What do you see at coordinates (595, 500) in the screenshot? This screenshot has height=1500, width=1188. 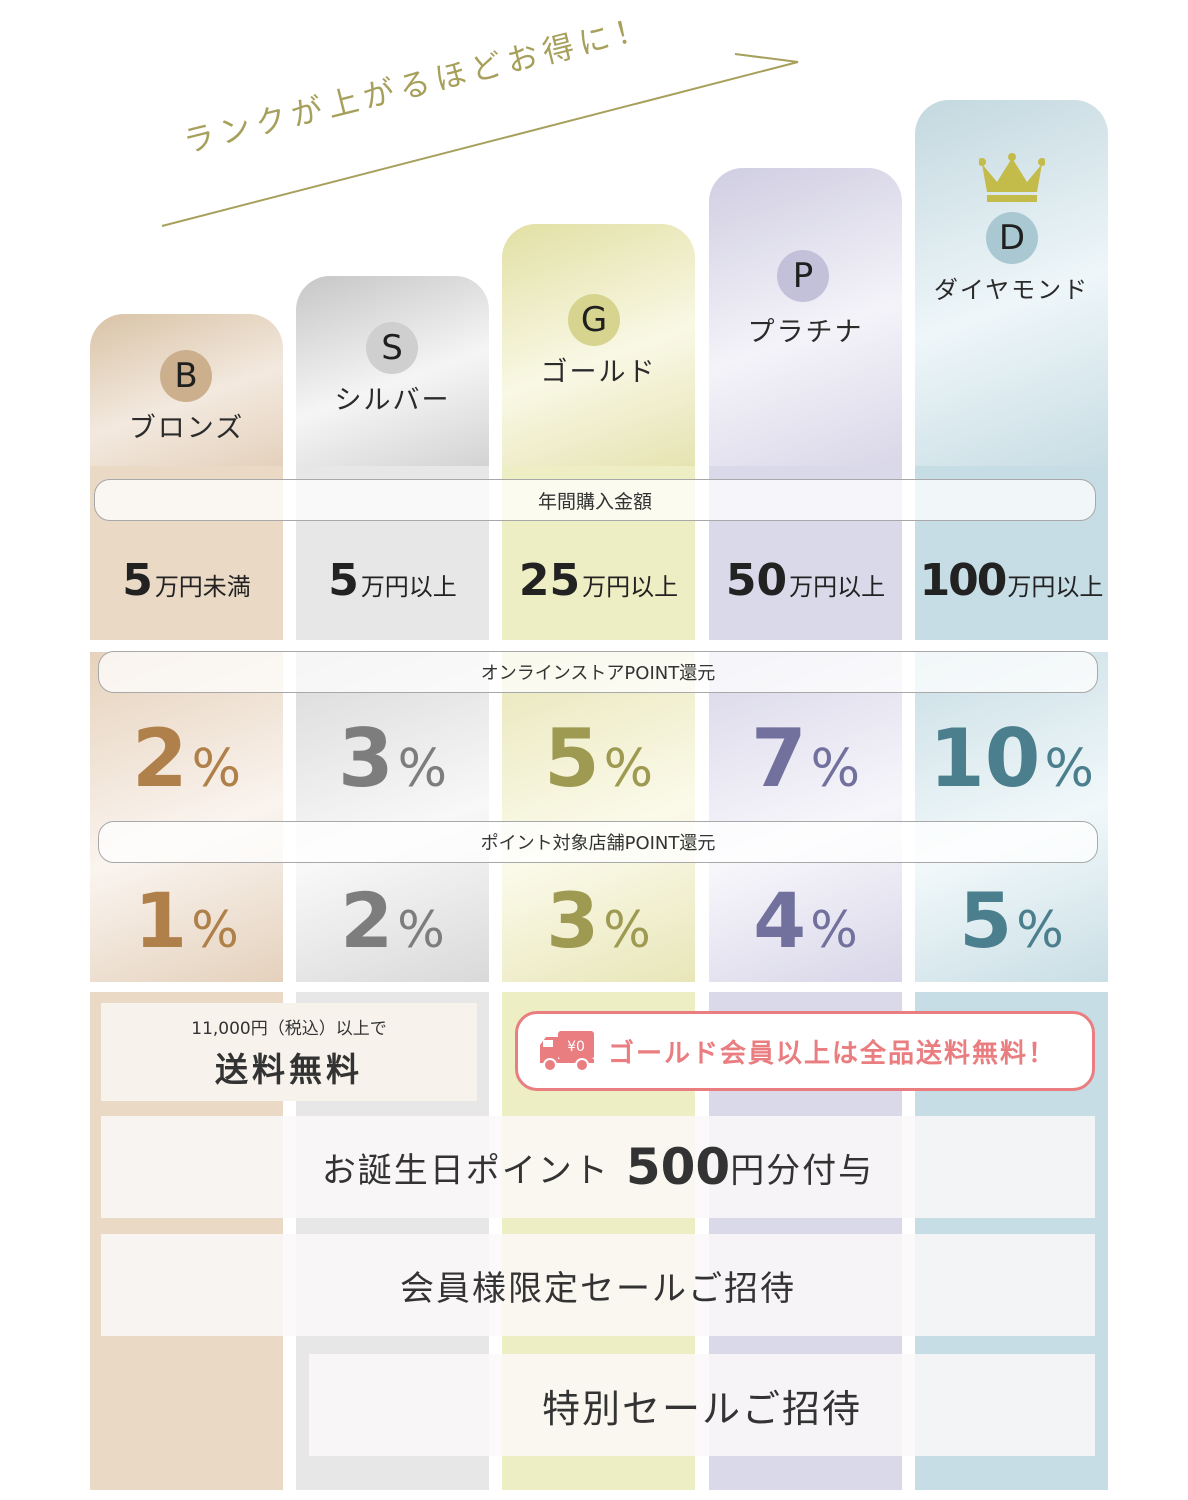 I see `annual-amount-label: 年間購入金額` at bounding box center [595, 500].